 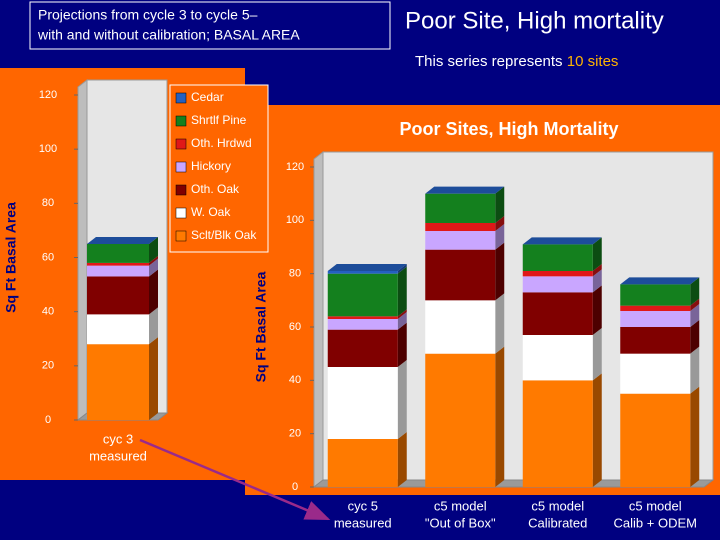 I want to click on legend-label: Shrtlf Pine, so click(x=219, y=120).